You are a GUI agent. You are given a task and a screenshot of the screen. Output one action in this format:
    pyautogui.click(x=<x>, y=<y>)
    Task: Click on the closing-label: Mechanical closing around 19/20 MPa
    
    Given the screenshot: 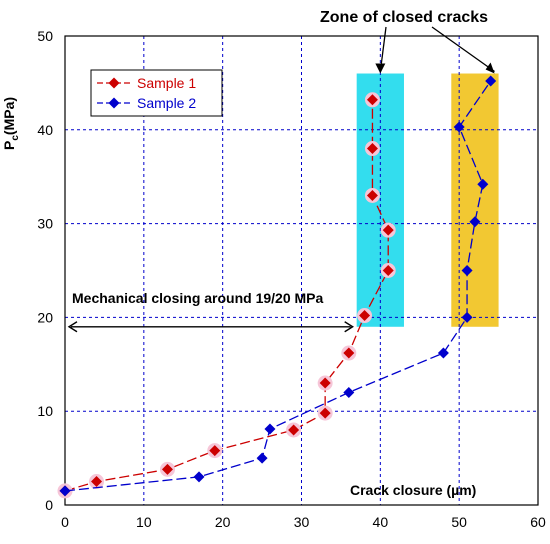 What is the action you would take?
    pyautogui.click(x=198, y=298)
    